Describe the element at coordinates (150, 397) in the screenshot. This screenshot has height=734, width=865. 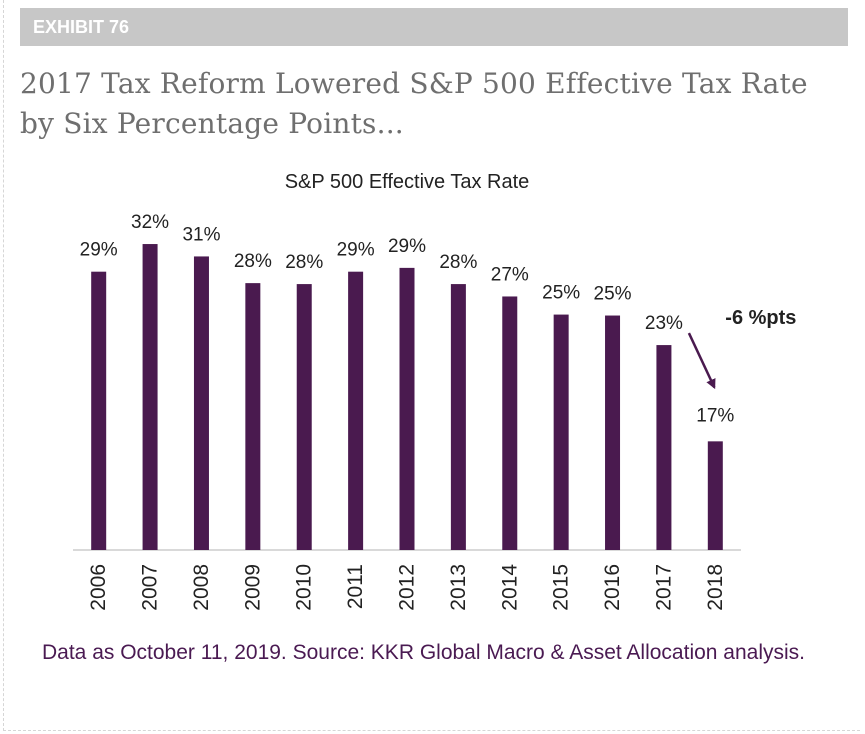
I see `bar-2007` at that location.